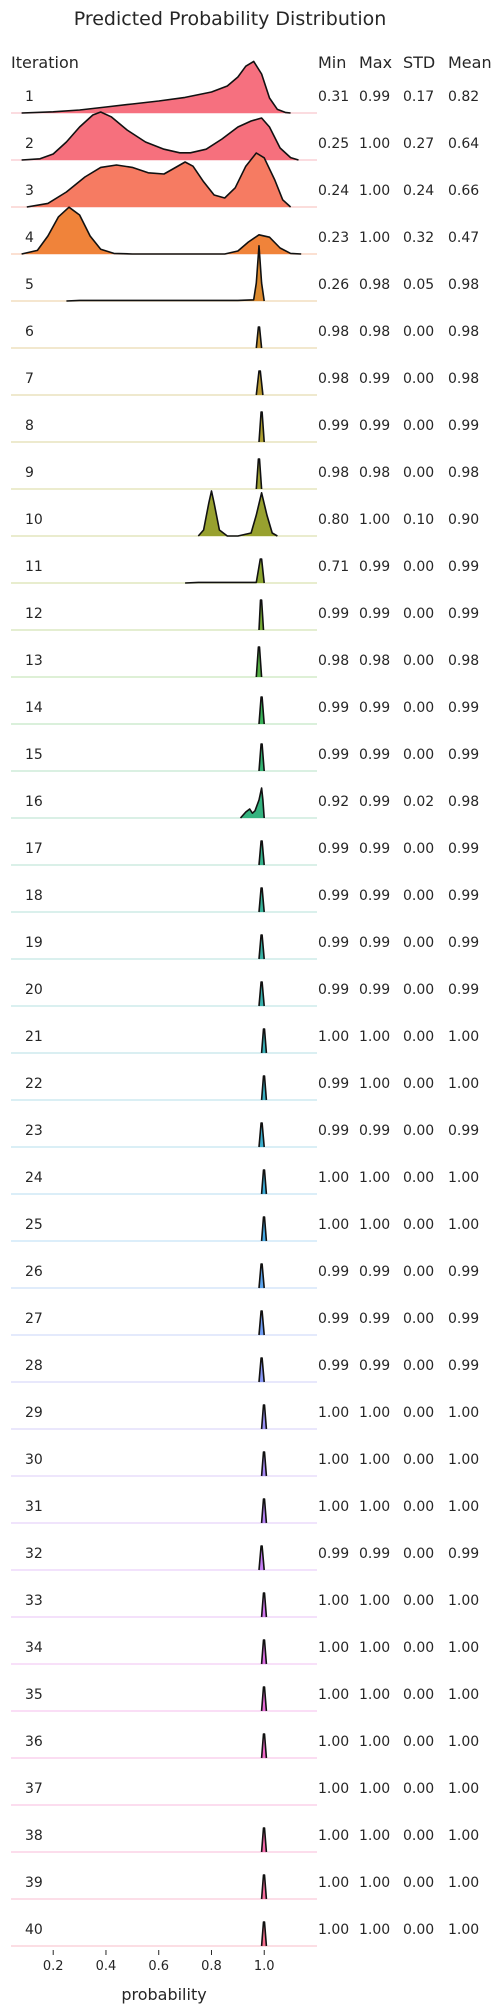 This screenshot has height=2010, width=503. Describe the element at coordinates (245, 615) in the screenshot. I see `ridge-row: 12 0.99 0.99 0.00 0.99` at that location.